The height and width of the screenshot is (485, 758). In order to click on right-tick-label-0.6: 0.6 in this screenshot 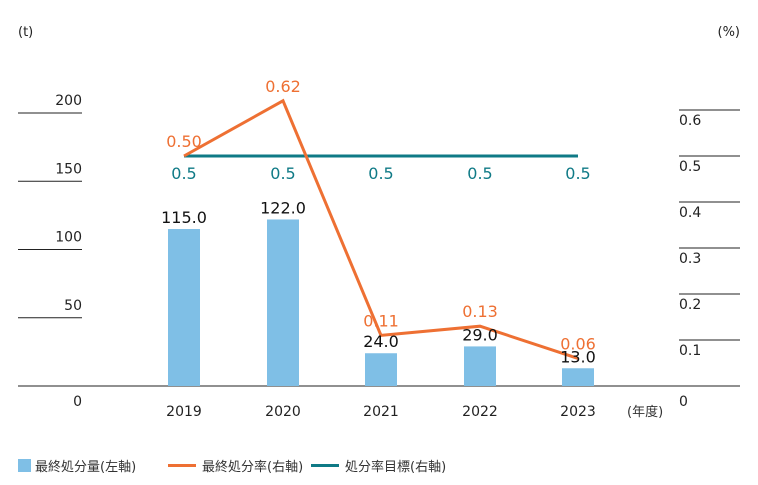, I will do `click(690, 121)`.